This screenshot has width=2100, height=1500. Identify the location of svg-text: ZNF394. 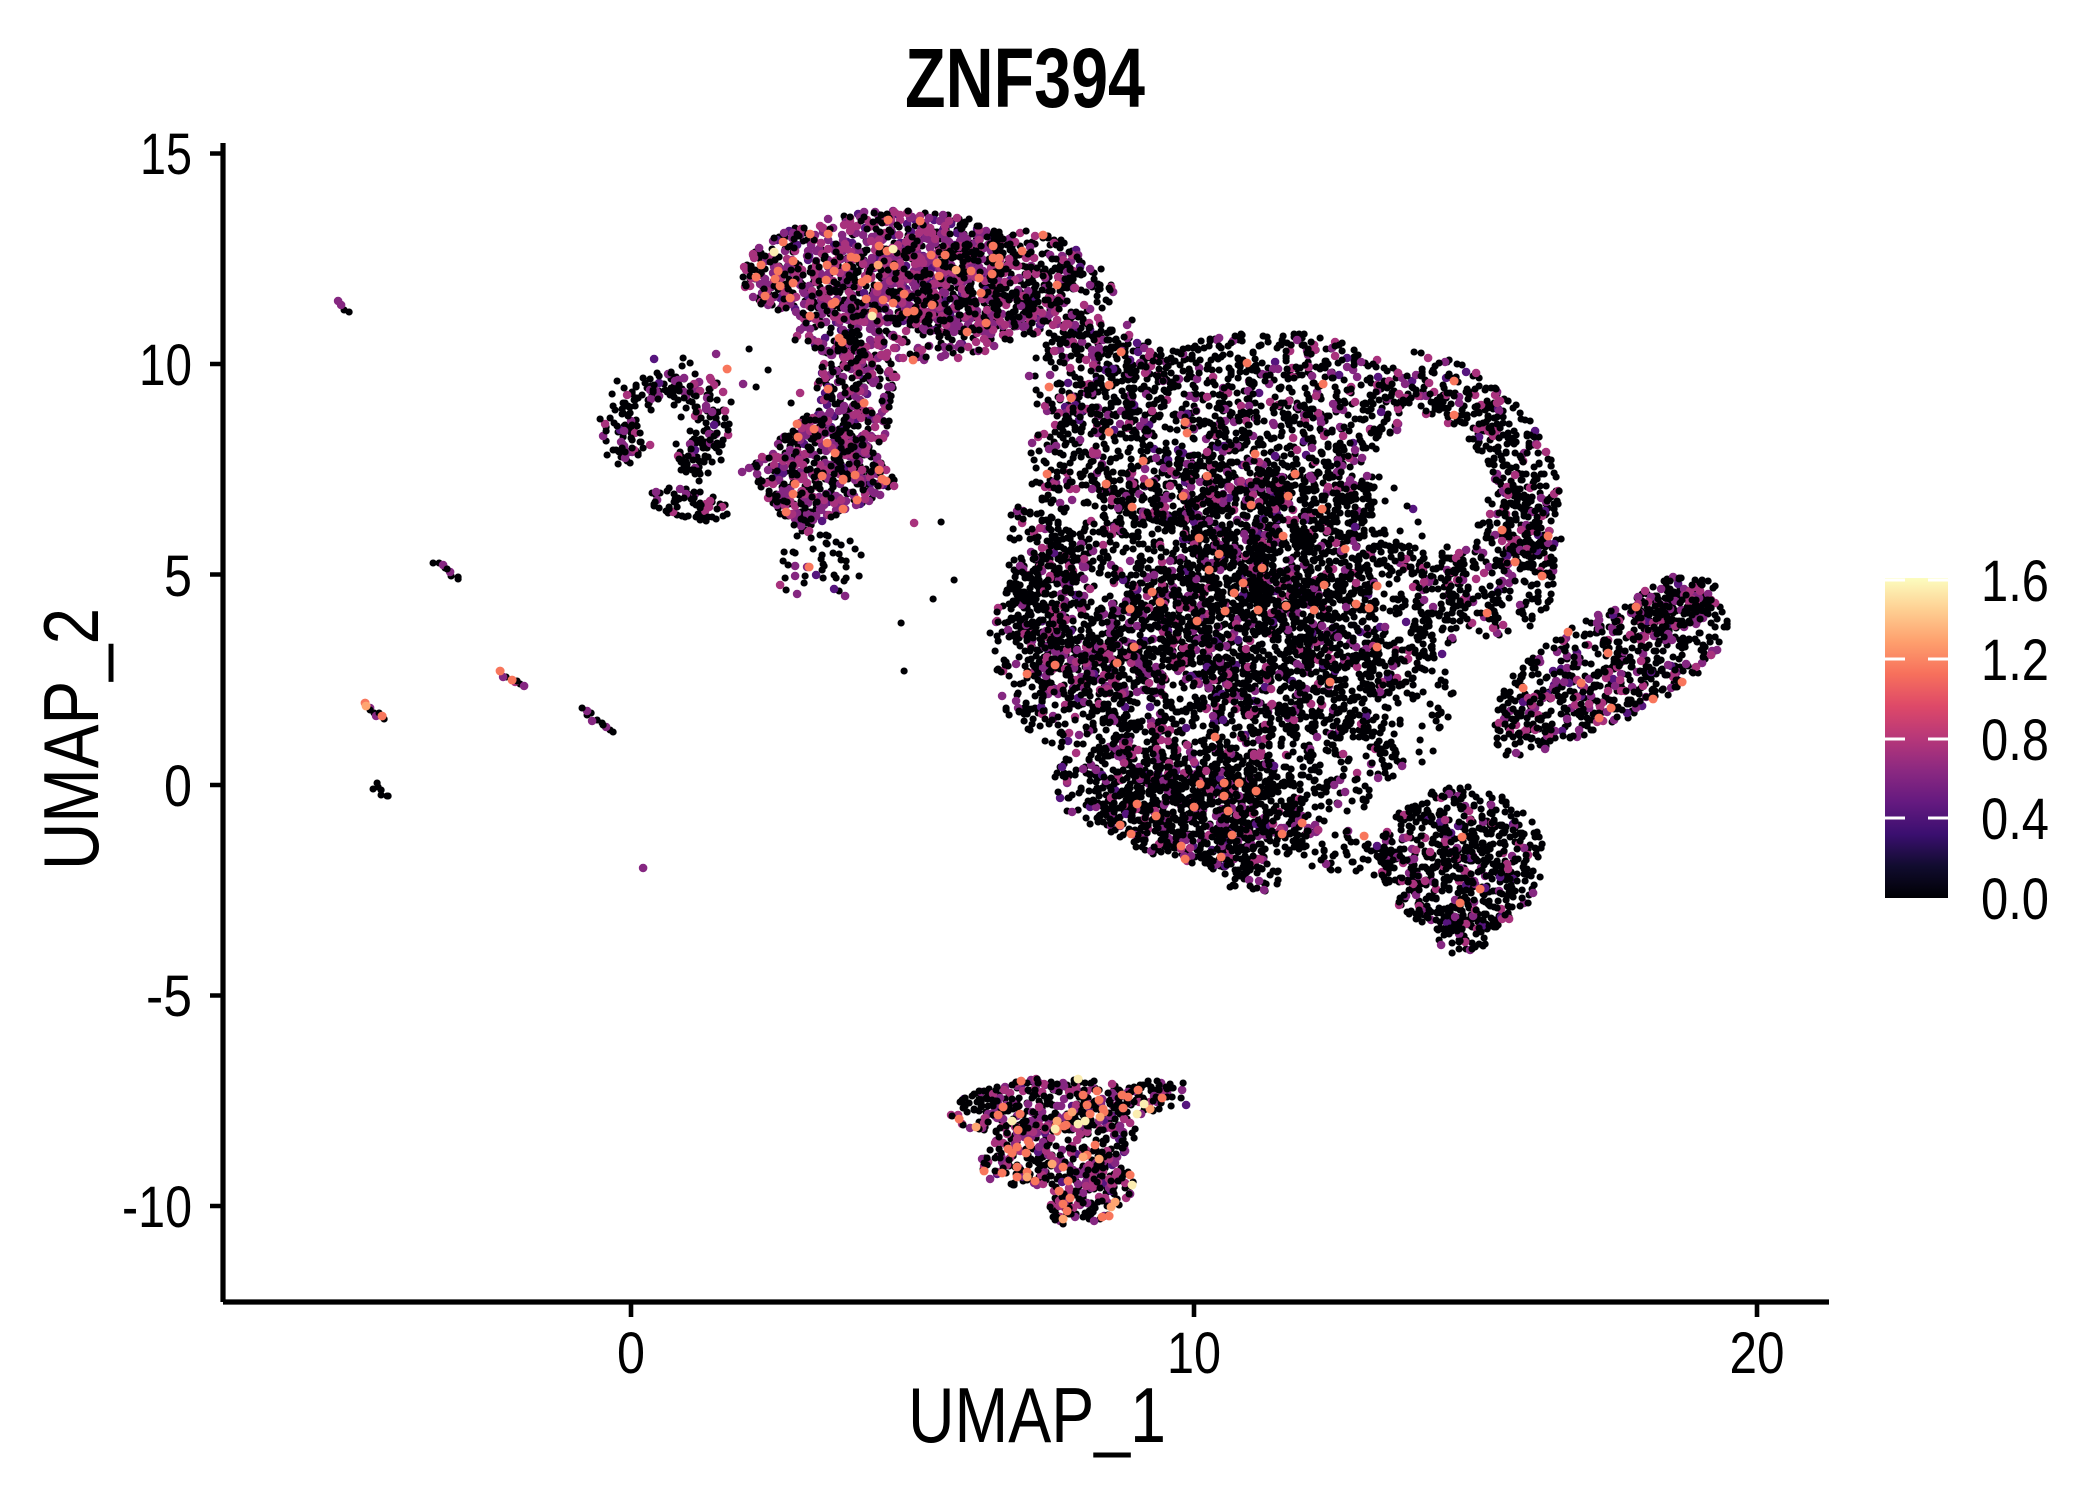
(1025, 78).